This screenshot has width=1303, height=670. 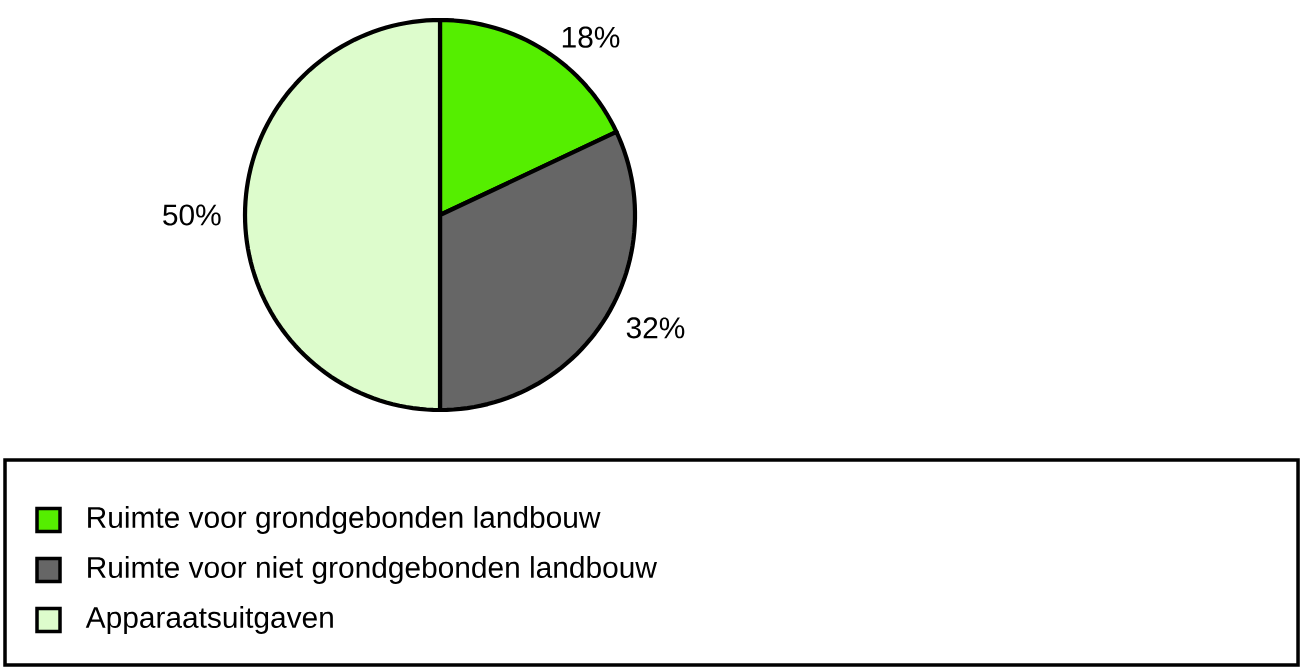 I want to click on legend-label: Apparaatsuitgaven, so click(x=209, y=620).